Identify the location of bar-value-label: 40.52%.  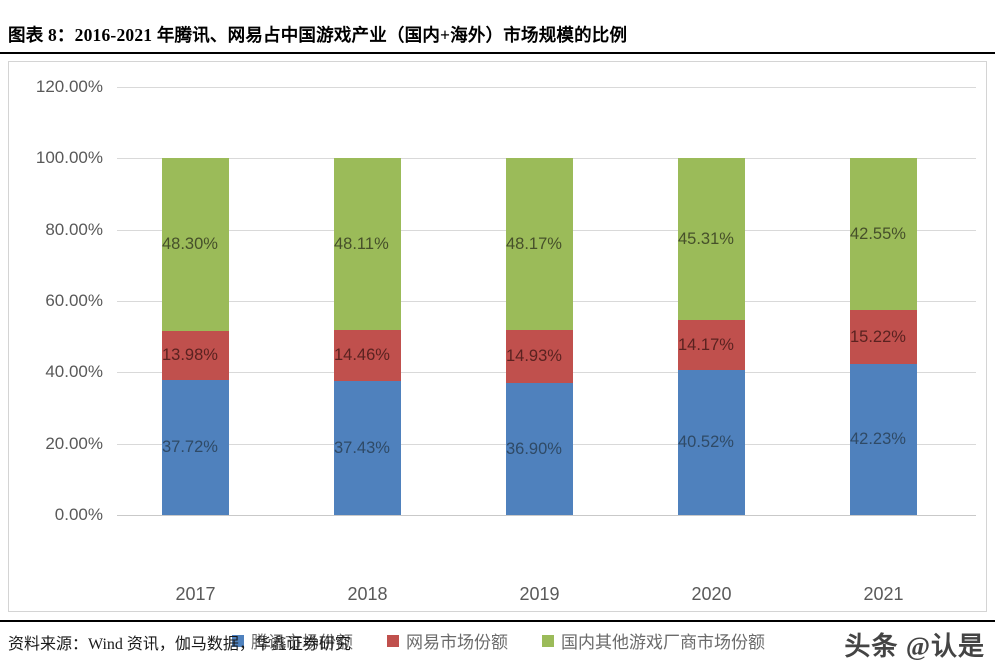
(706, 442).